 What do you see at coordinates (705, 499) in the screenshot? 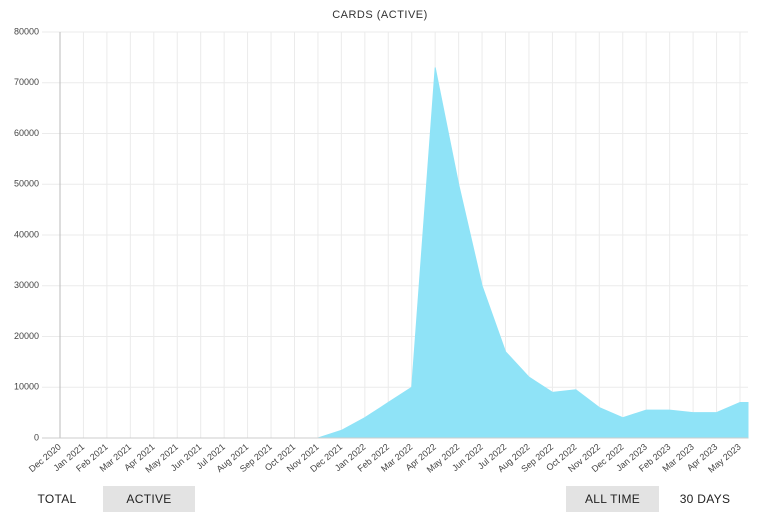
I see `range-button: 30 DAYS` at bounding box center [705, 499].